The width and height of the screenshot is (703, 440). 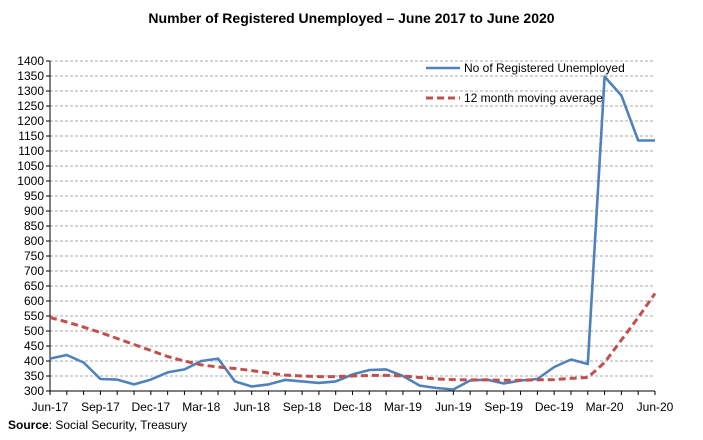 I want to click on y-tick-label: 1100, so click(x=31, y=151).